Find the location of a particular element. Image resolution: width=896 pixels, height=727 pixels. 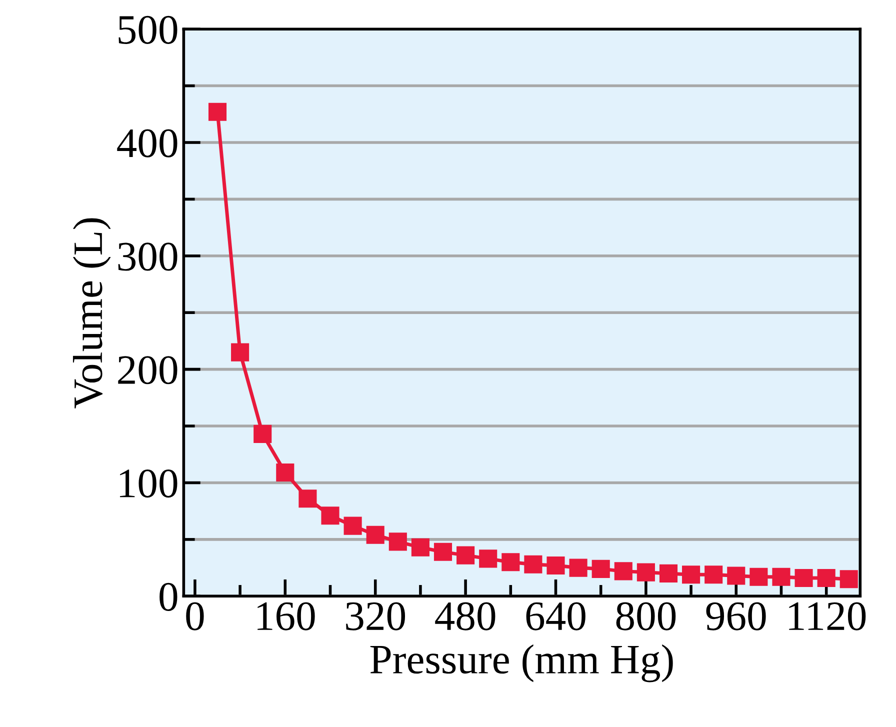

x-tick-label: 1120 is located at coordinates (827, 616).